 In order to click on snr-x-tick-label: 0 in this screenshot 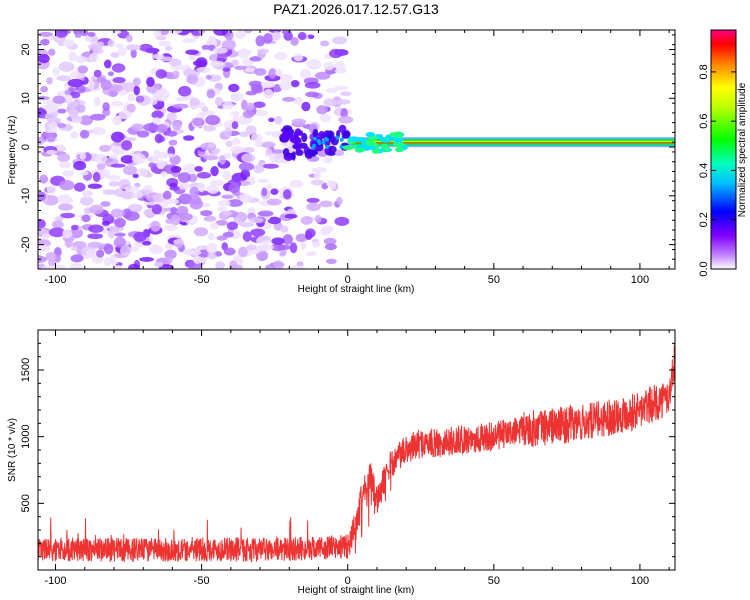, I will do `click(348, 581)`.